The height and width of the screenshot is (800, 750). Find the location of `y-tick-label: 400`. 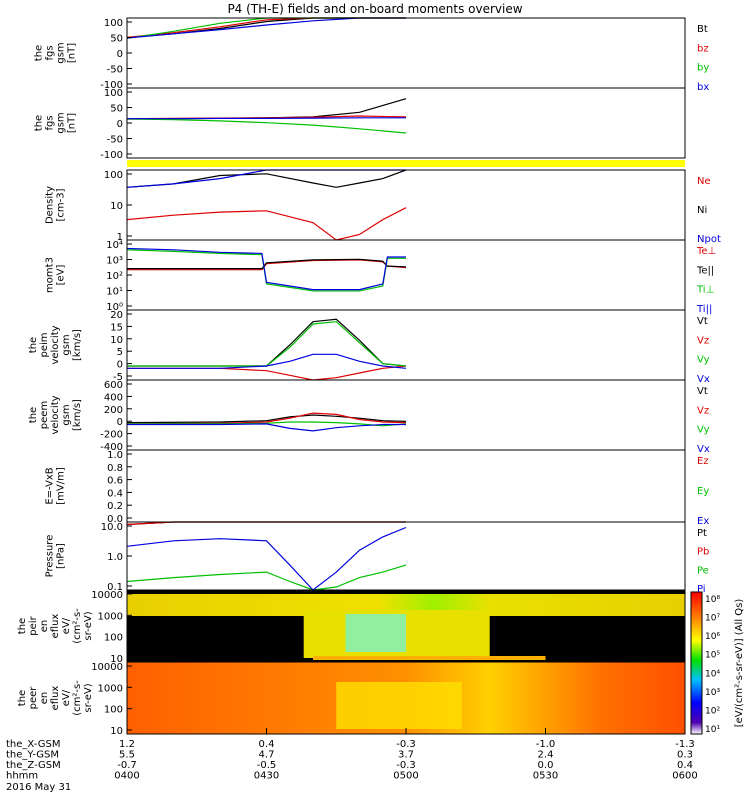

y-tick-label: 400 is located at coordinates (113, 397).